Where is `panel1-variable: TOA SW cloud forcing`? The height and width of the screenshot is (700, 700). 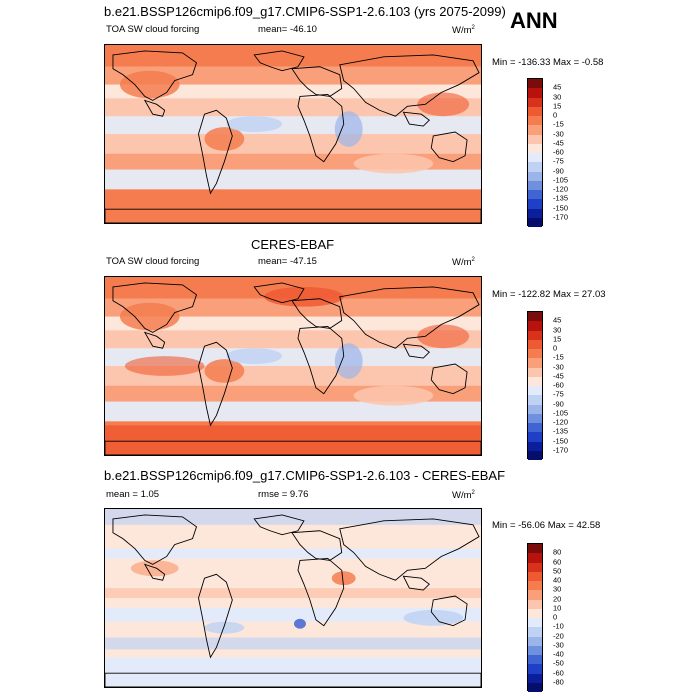 panel1-variable: TOA SW cloud forcing is located at coordinates (153, 29).